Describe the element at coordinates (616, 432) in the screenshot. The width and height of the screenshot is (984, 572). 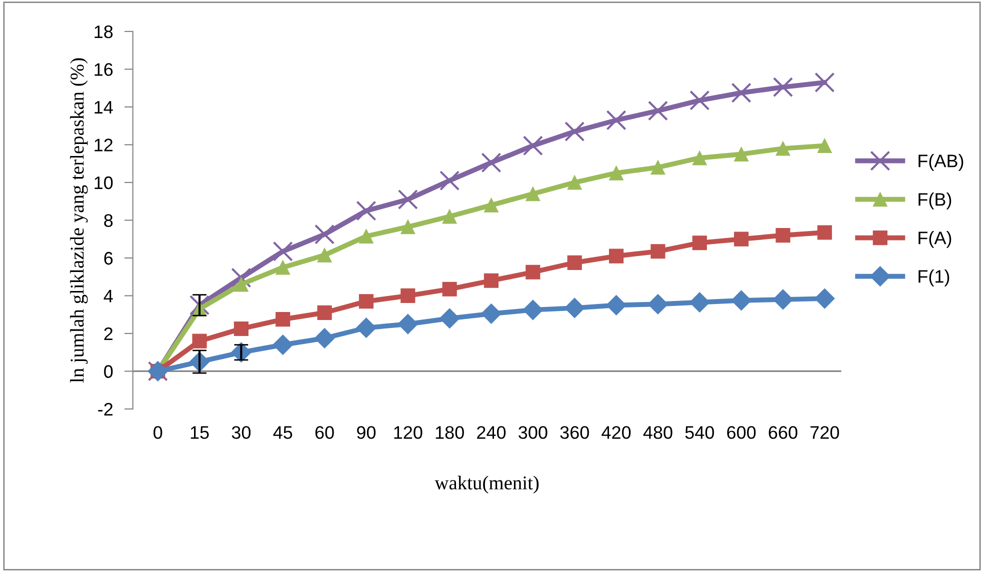
I see `x-tick-label: 420` at that location.